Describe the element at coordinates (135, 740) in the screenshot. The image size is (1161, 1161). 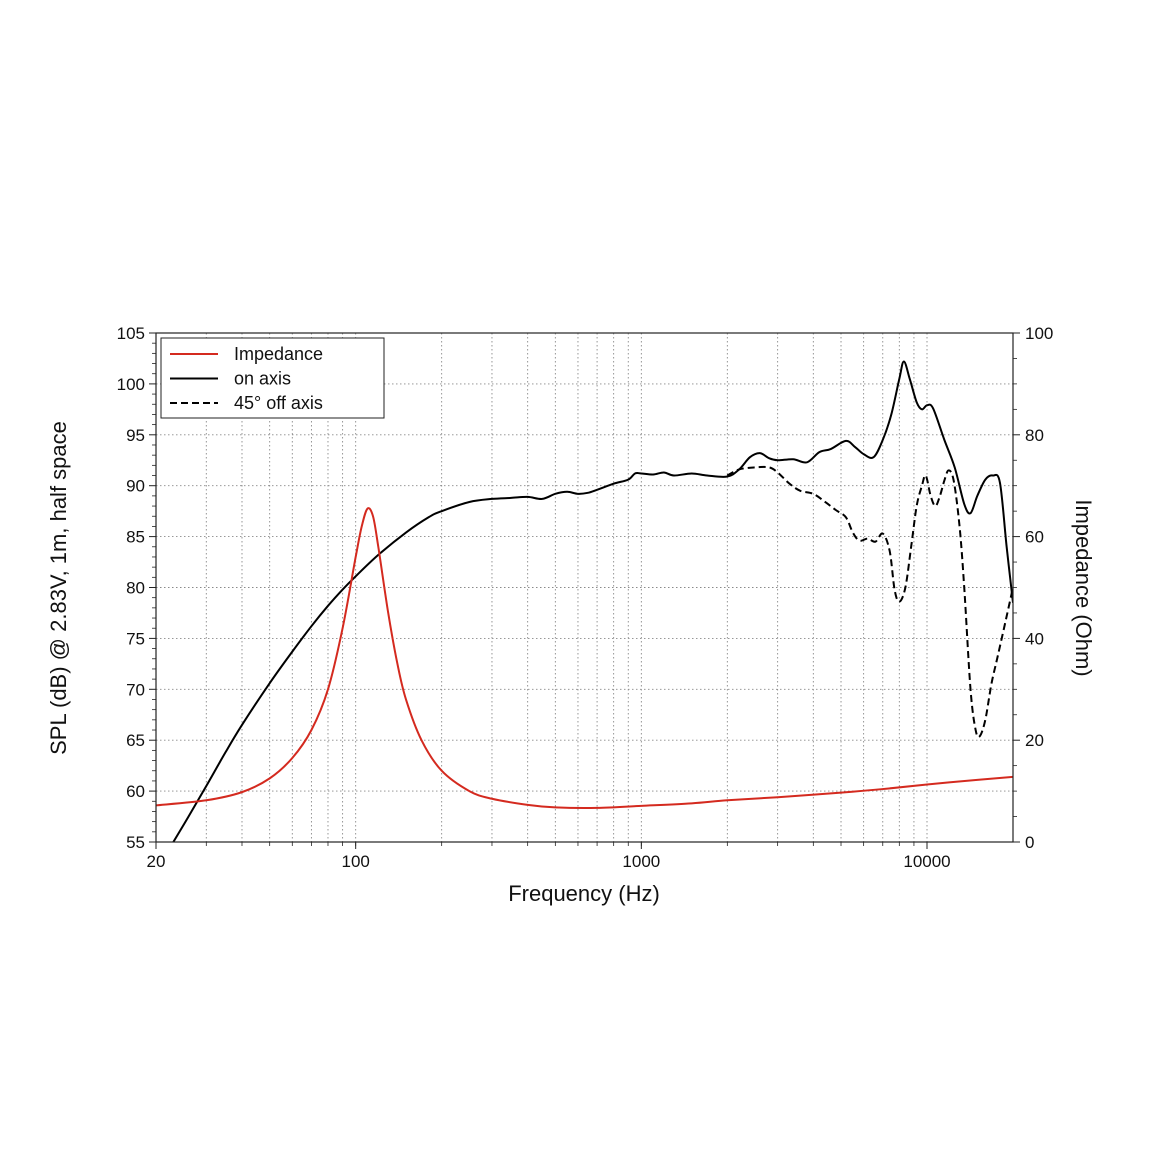
I see `y-left-tick-label: 65` at that location.